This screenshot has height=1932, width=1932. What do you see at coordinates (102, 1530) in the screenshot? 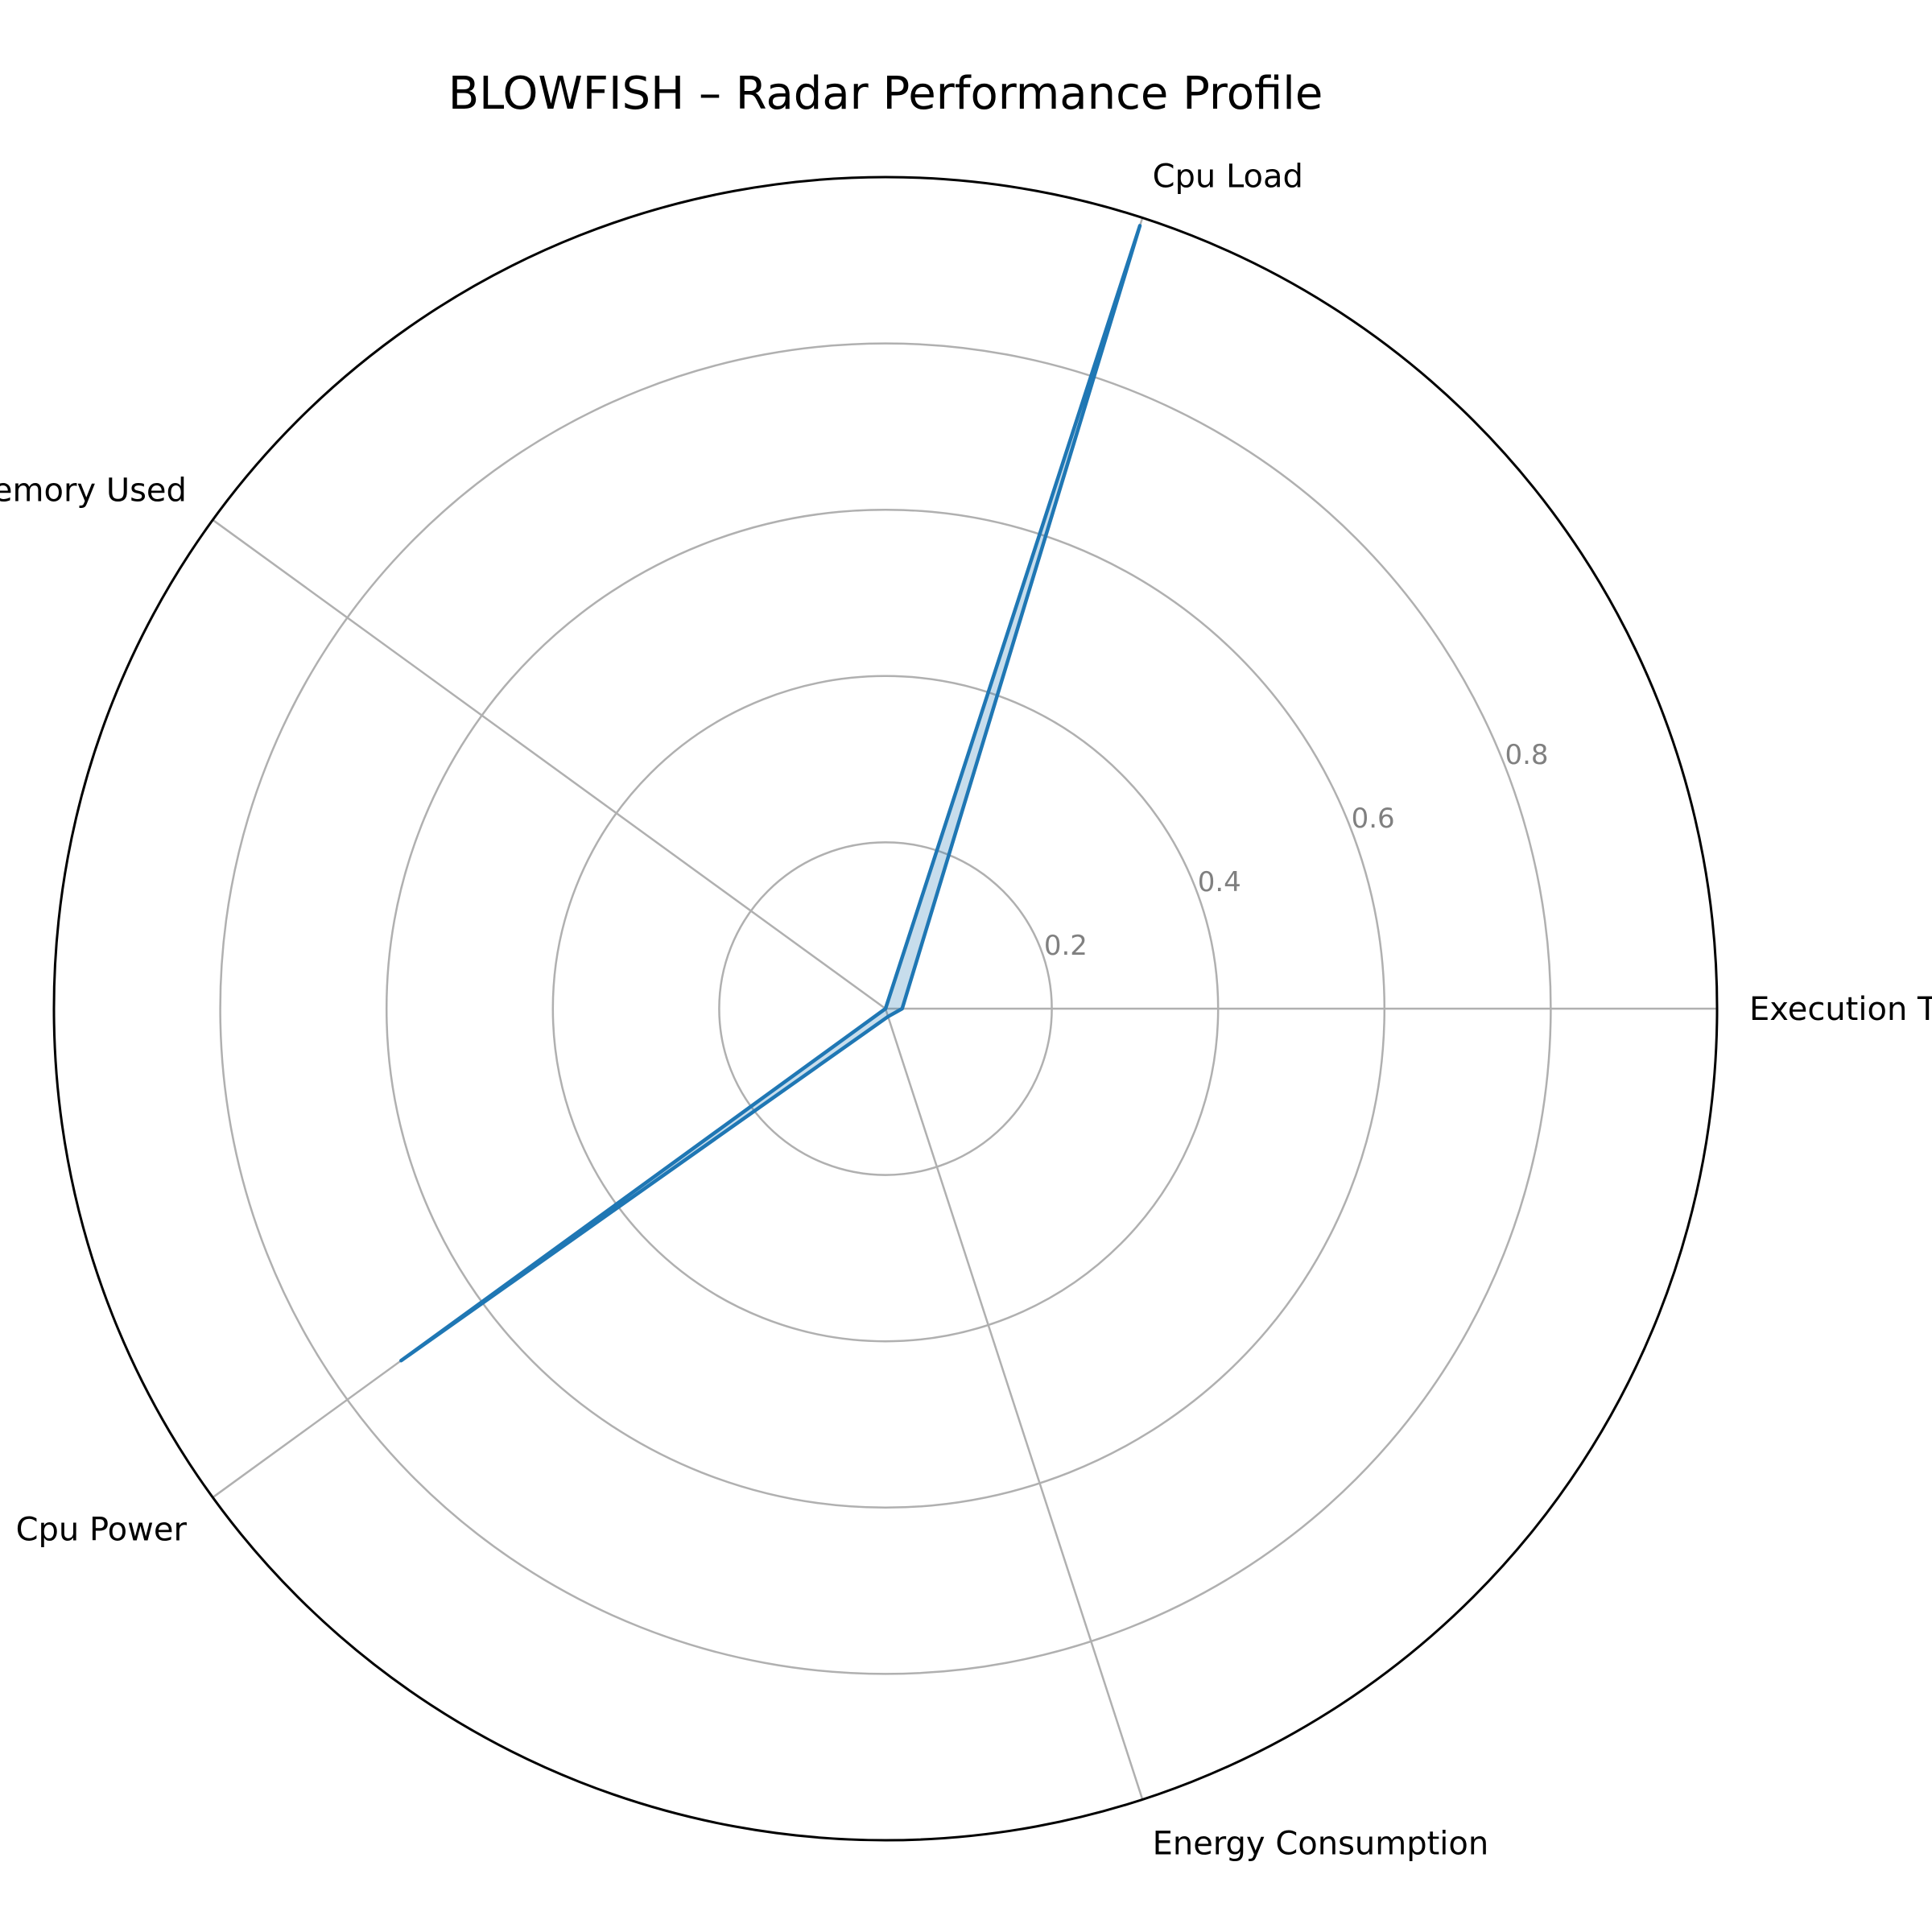
I see `axis-label-4: Cpu Power` at bounding box center [102, 1530].